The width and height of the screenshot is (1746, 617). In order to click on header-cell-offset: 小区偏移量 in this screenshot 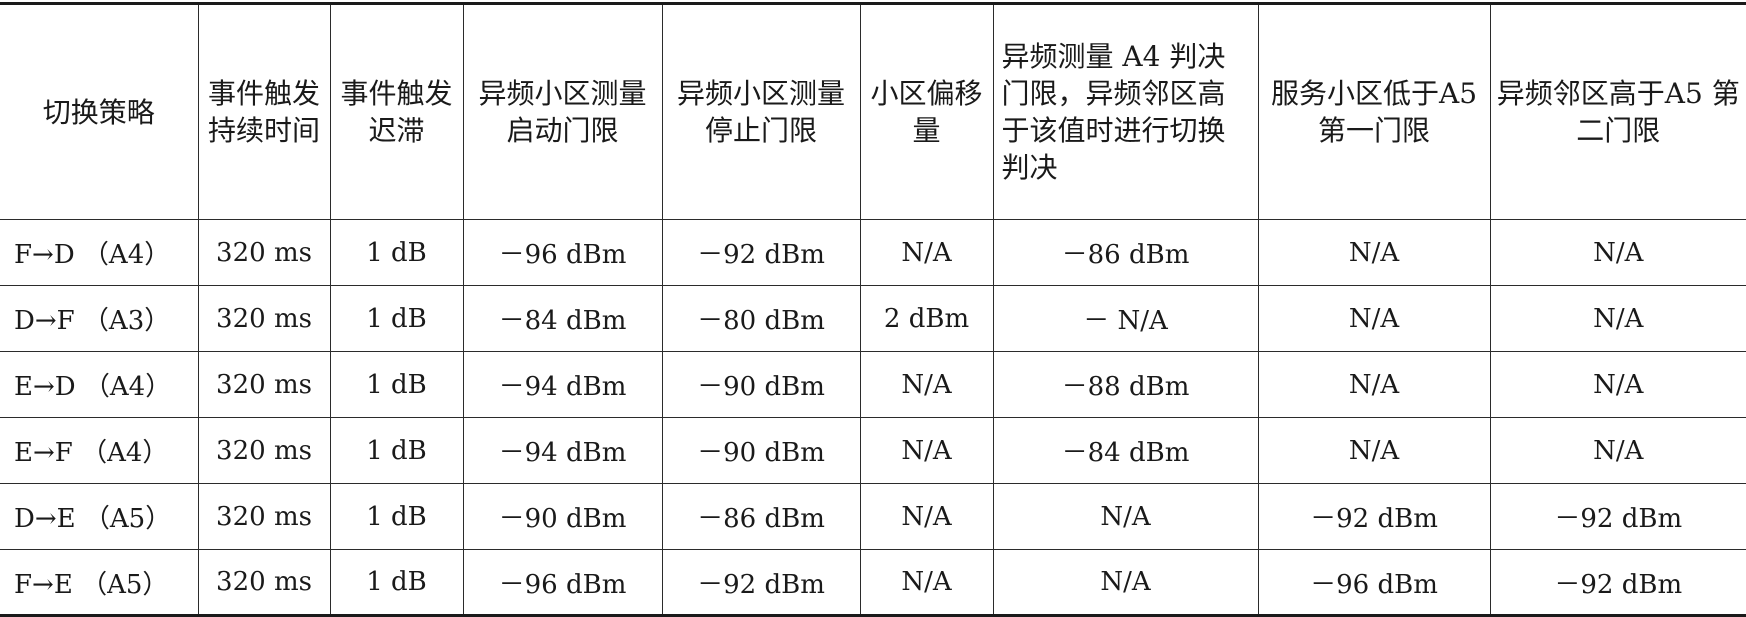, I will do `click(926, 111)`.